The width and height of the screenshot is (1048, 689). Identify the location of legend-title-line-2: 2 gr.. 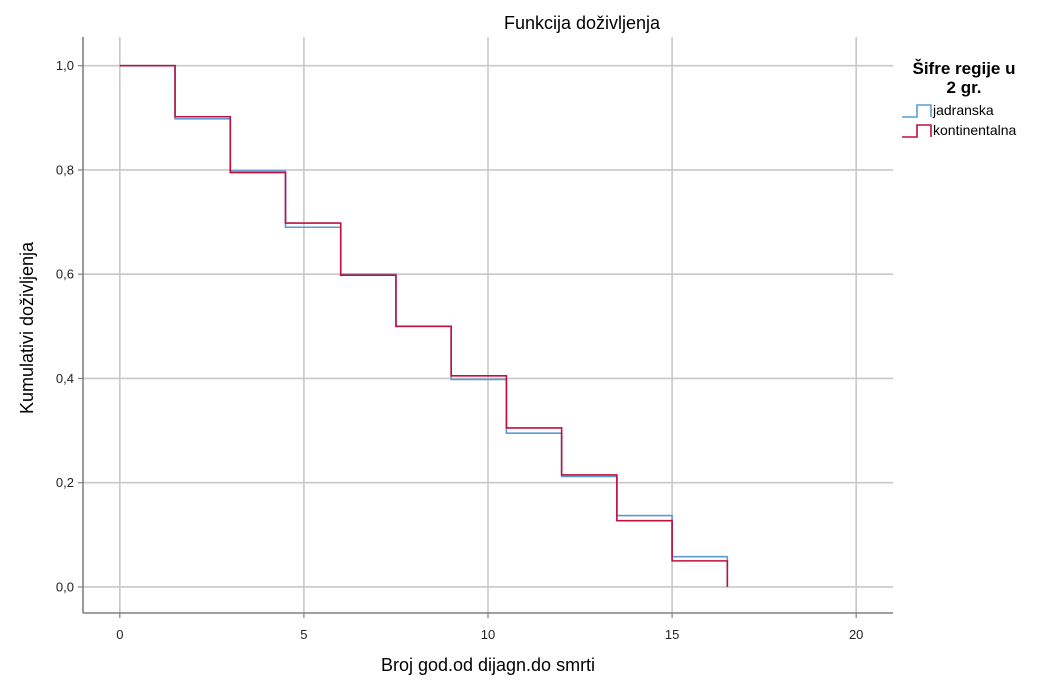
(964, 87).